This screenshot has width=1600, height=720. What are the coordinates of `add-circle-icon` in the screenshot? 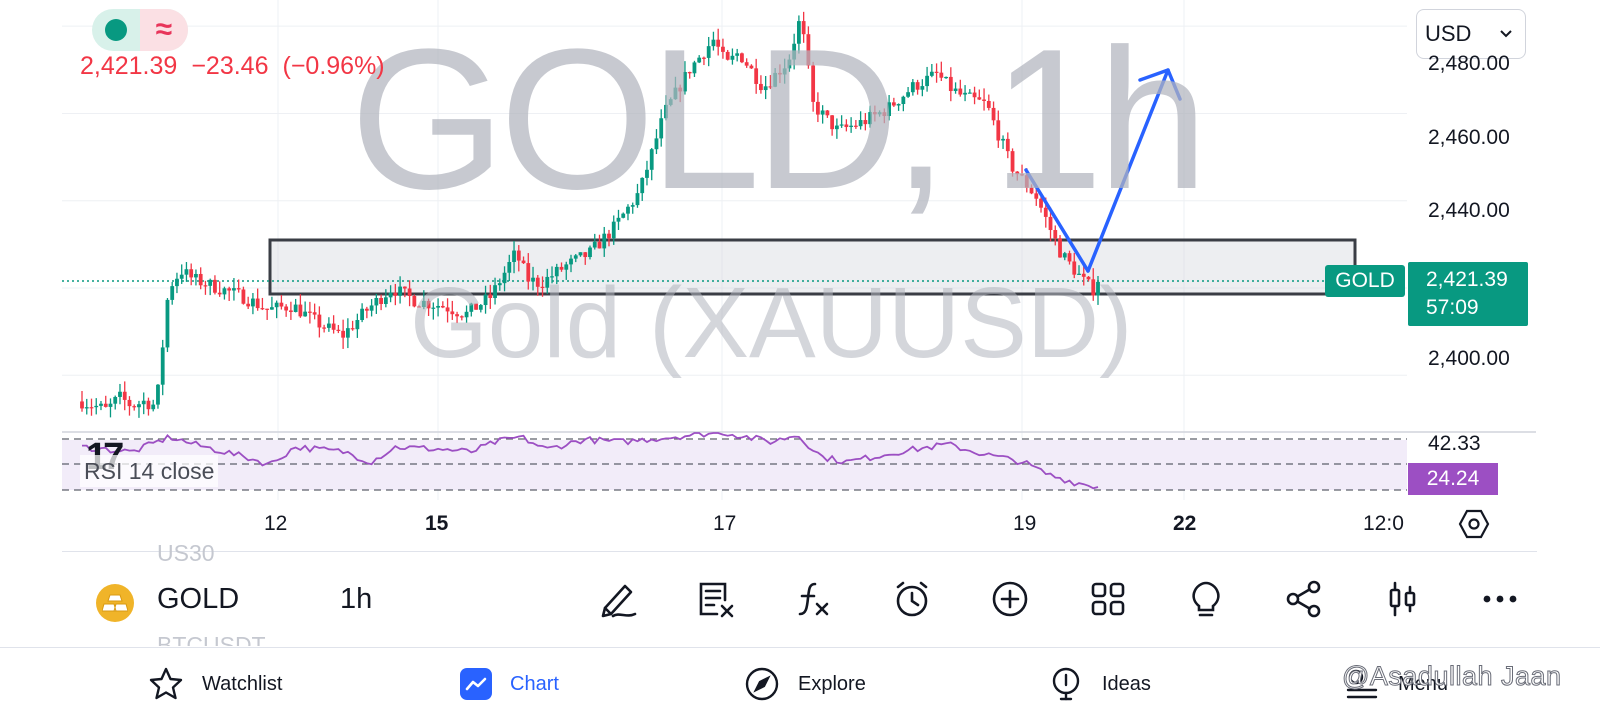 It's located at (1010, 599).